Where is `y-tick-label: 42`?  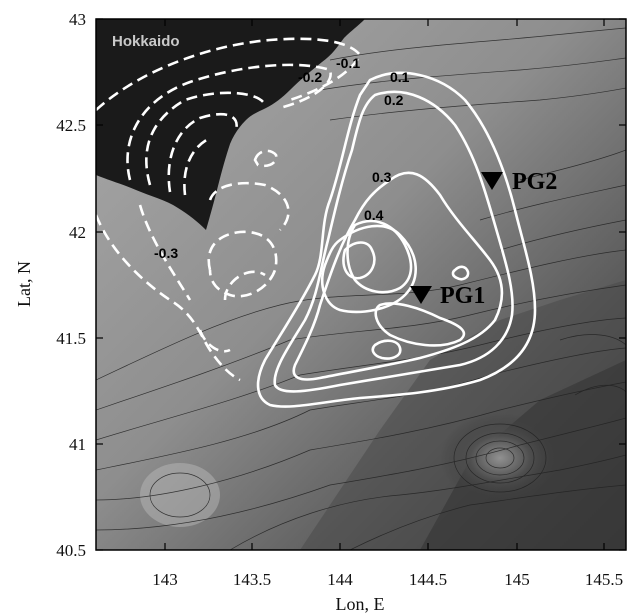 y-tick-label: 42 is located at coordinates (77, 232).